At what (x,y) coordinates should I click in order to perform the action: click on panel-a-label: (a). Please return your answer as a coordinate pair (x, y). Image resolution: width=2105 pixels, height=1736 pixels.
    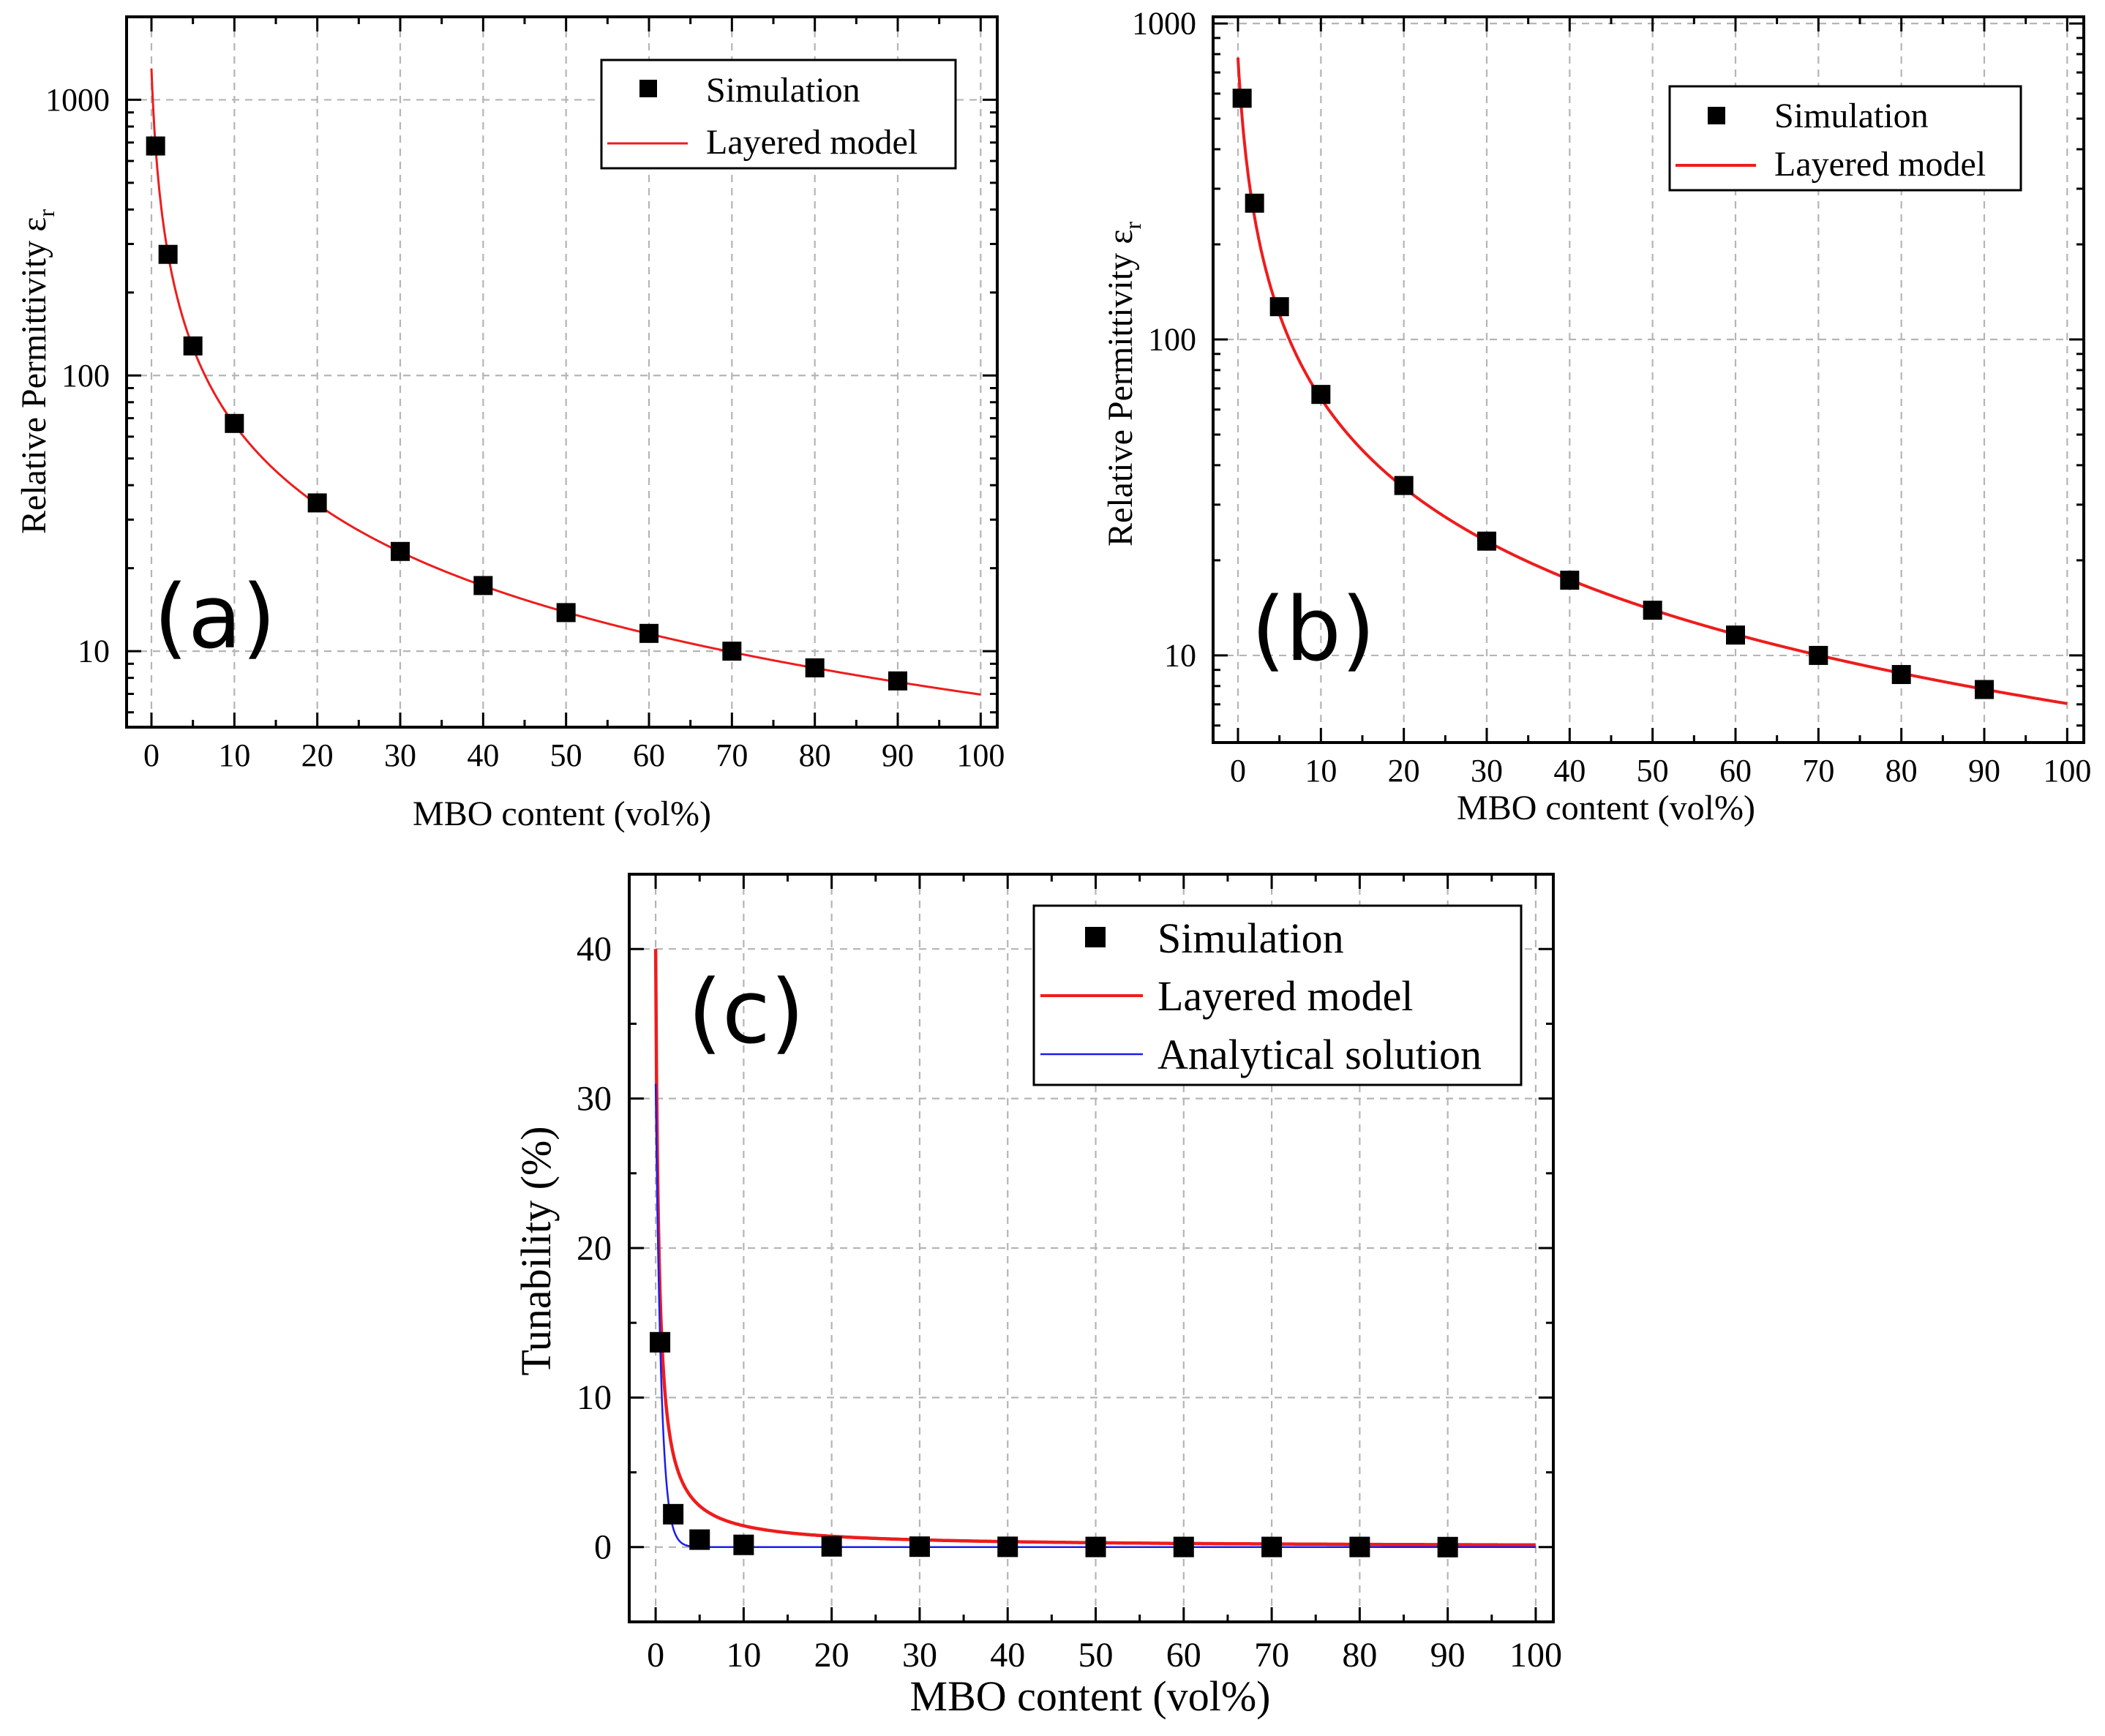
    Looking at the image, I should click on (215, 618).